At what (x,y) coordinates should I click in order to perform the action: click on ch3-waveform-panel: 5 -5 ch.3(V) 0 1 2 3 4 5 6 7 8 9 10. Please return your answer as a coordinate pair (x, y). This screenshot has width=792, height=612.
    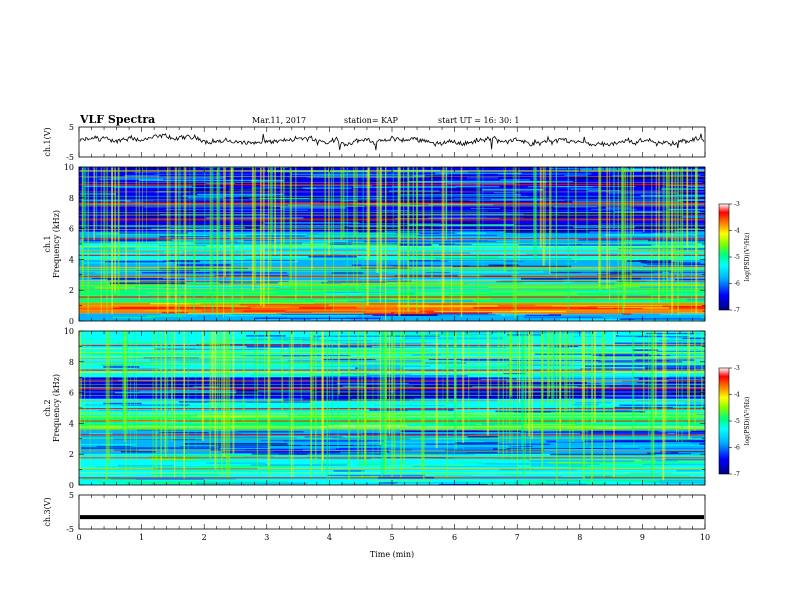
    Looking at the image, I should click on (376, 516).